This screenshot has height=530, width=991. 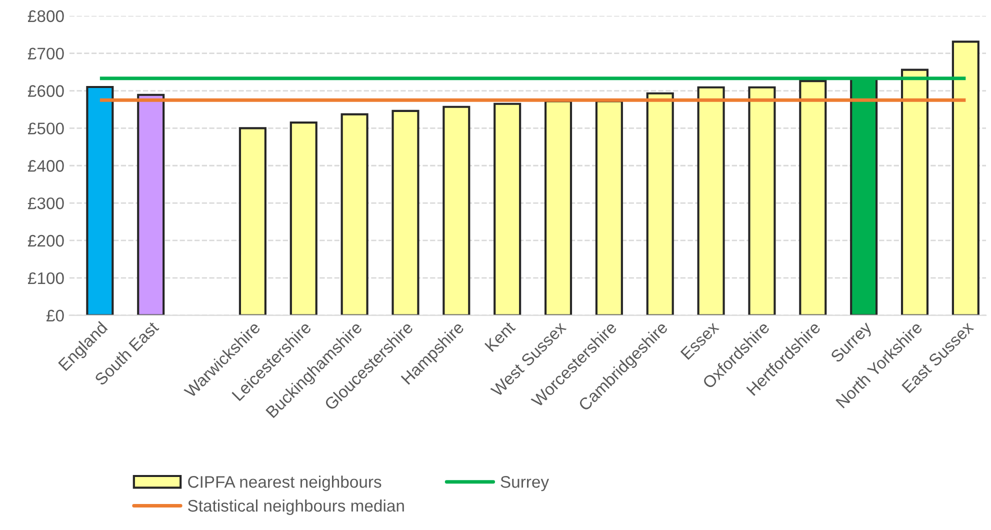 What do you see at coordinates (285, 484) in the screenshot?
I see `legend-label: CIPFA nearest neighbours` at bounding box center [285, 484].